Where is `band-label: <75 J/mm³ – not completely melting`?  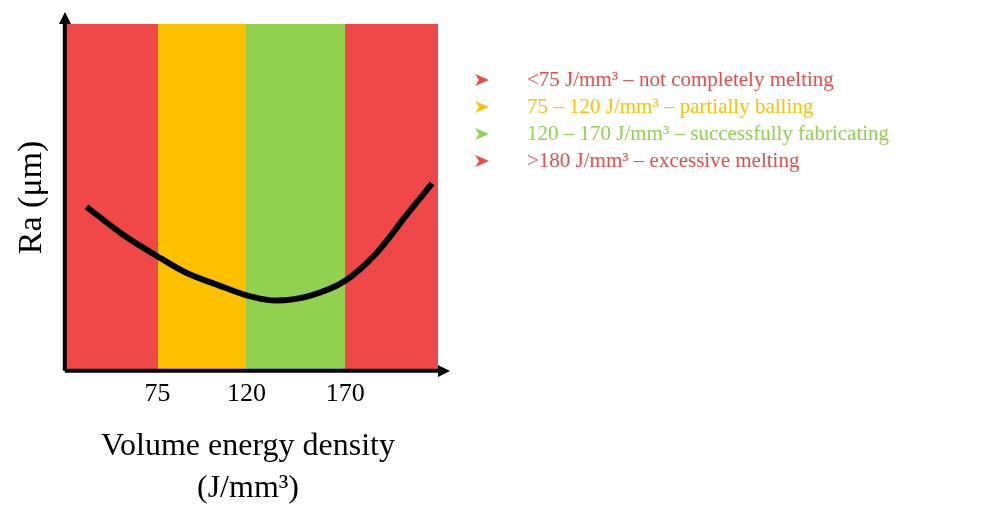 band-label: <75 J/mm³ – not completely melting is located at coordinates (680, 79).